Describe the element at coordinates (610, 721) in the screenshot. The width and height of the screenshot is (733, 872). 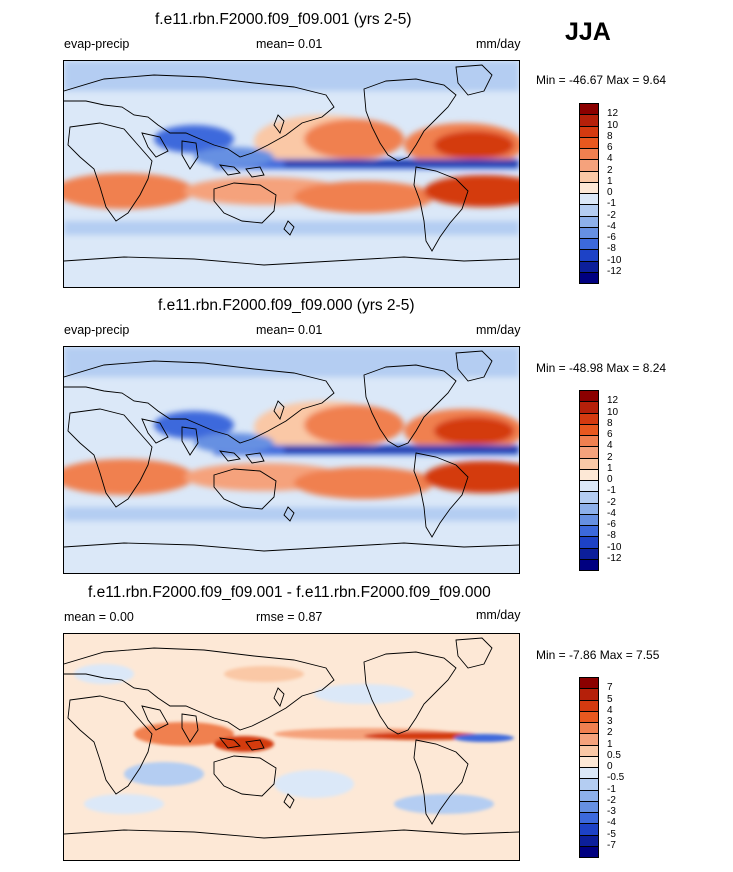
I see `colorbar-label: 3` at that location.